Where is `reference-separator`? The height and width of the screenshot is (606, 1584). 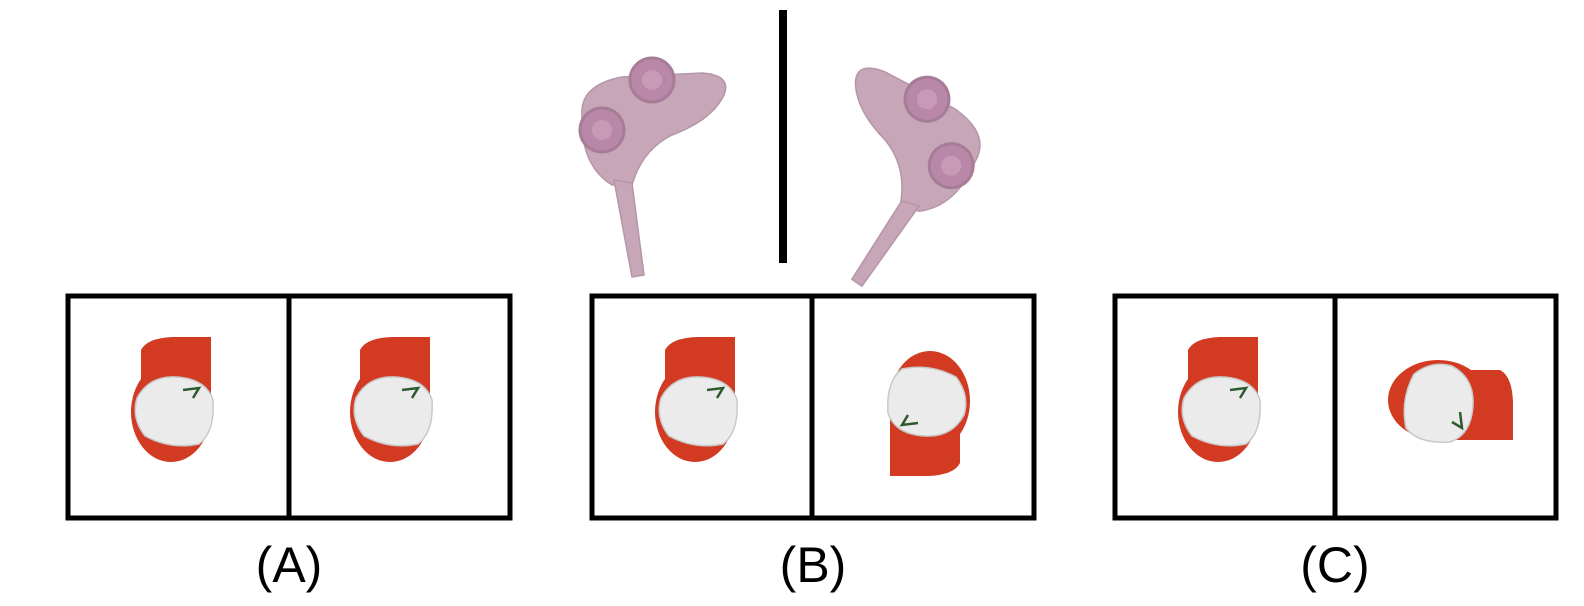 reference-separator is located at coordinates (783, 136).